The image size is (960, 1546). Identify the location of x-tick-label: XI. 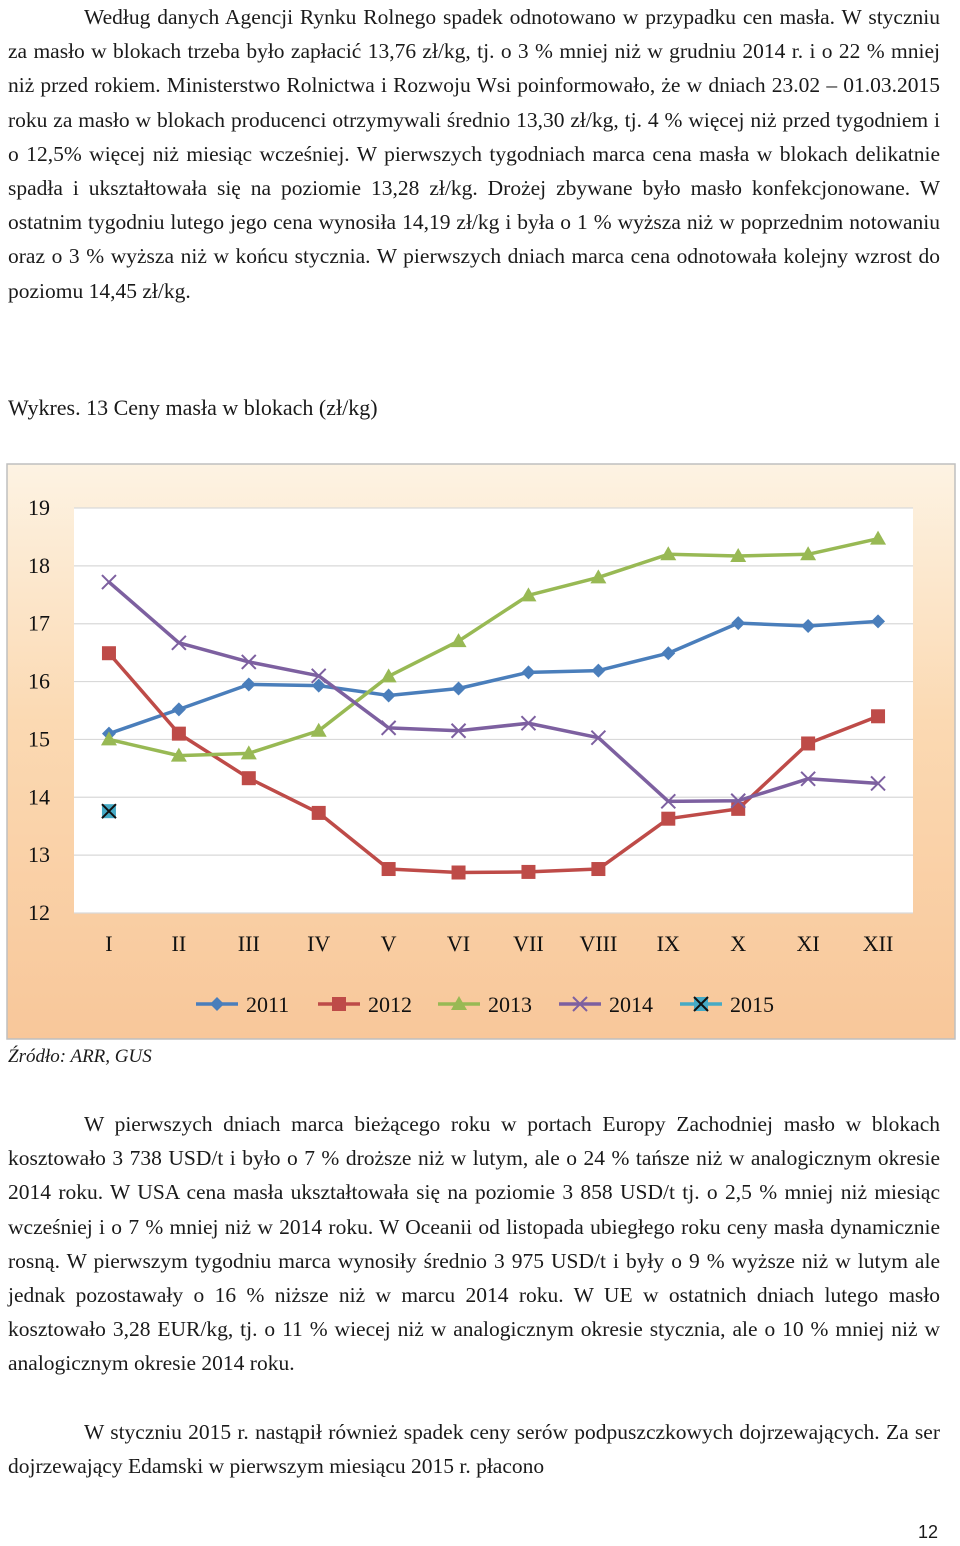
(808, 943).